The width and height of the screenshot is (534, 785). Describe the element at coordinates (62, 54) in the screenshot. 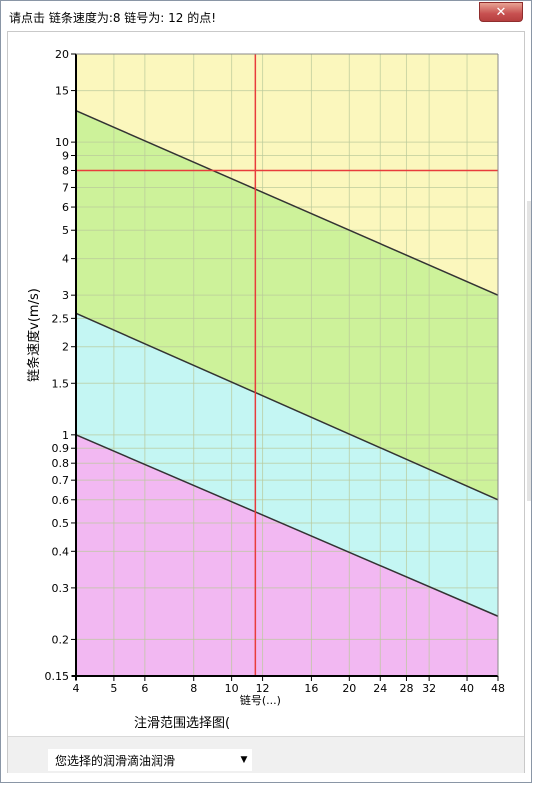

I see `y-tick-label-22: 20` at that location.